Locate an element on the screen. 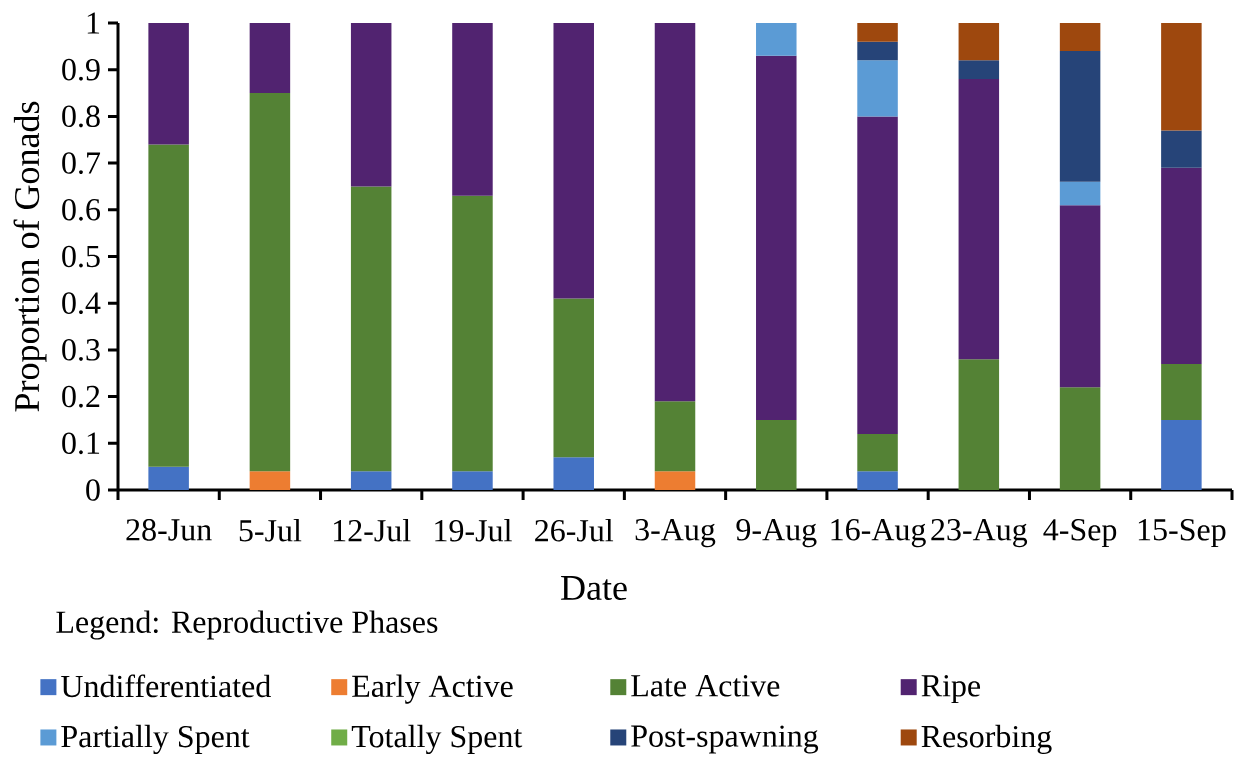 The height and width of the screenshot is (757, 1241). y-tick-label: 0.2 is located at coordinates (81, 396).